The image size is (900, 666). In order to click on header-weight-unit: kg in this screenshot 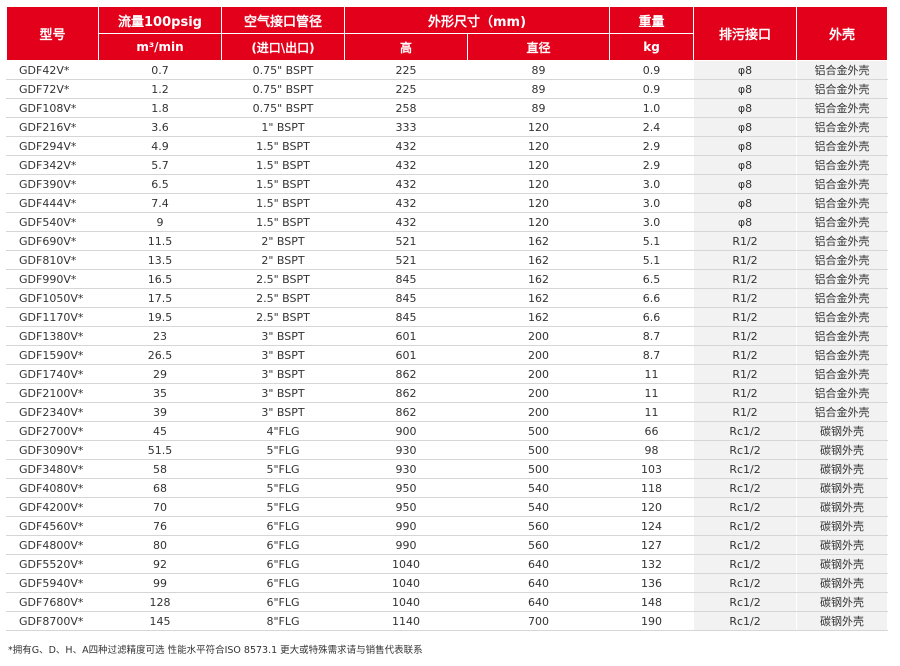, I will do `click(652, 47)`.